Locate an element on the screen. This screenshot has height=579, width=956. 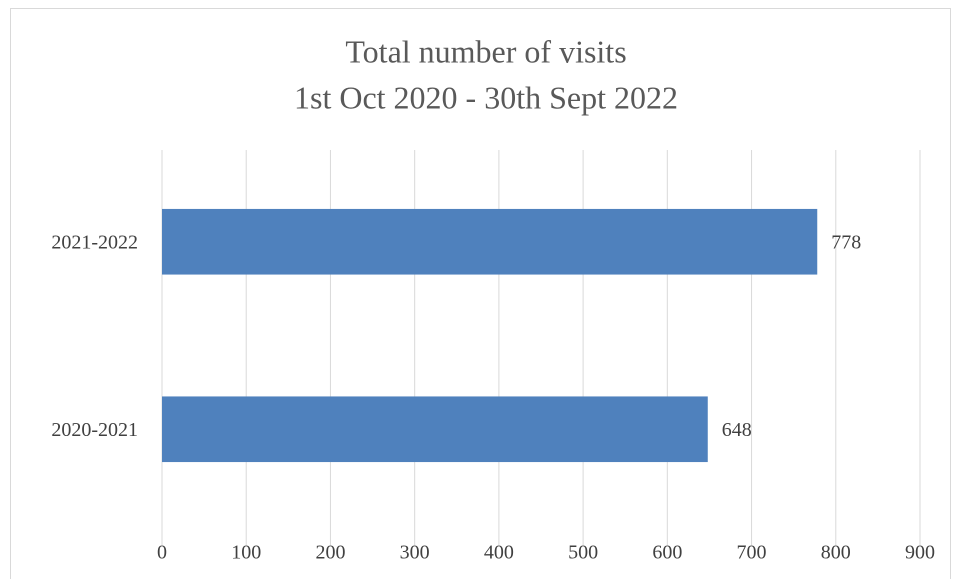
data-label: 778 is located at coordinates (846, 242).